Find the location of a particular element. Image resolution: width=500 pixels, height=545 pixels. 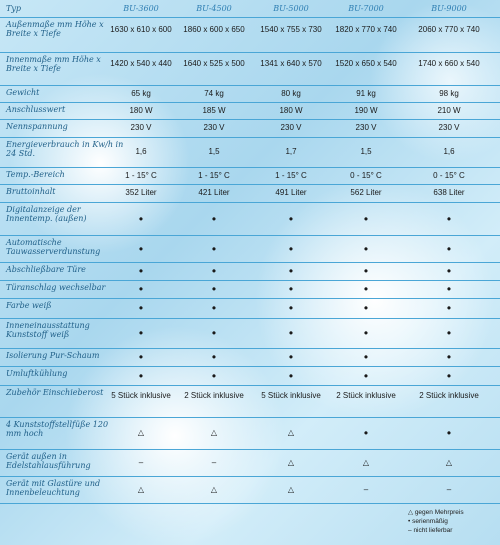

row-label: Farbe weiß is located at coordinates (29, 305).